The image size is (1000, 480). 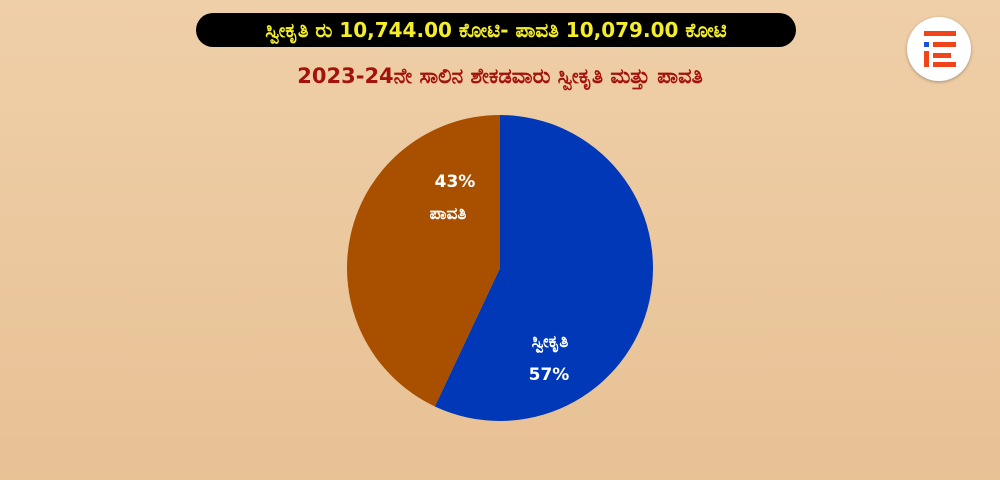 I want to click on slice-value-label: 57%, so click(x=549, y=375).